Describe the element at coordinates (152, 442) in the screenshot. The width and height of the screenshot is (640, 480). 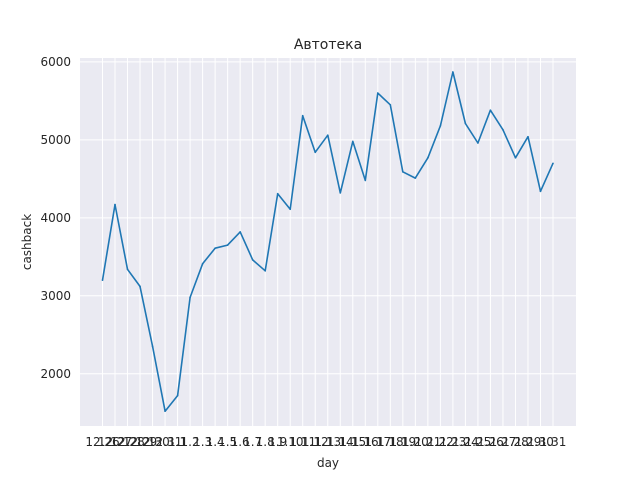
I see `x-tick-label: 12.30` at that location.